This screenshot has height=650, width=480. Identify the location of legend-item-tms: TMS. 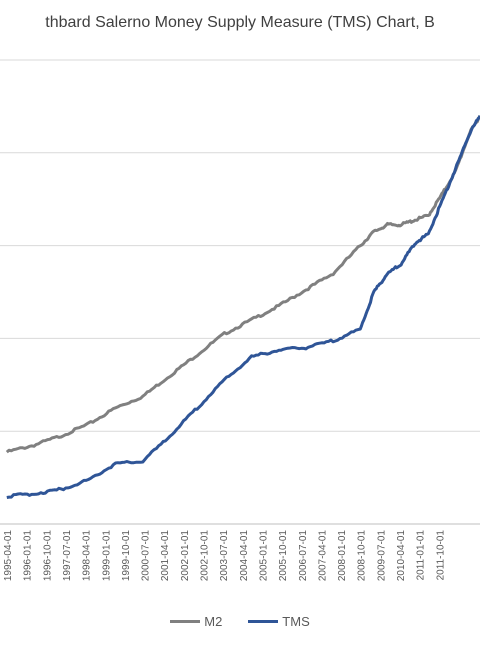
(279, 621).